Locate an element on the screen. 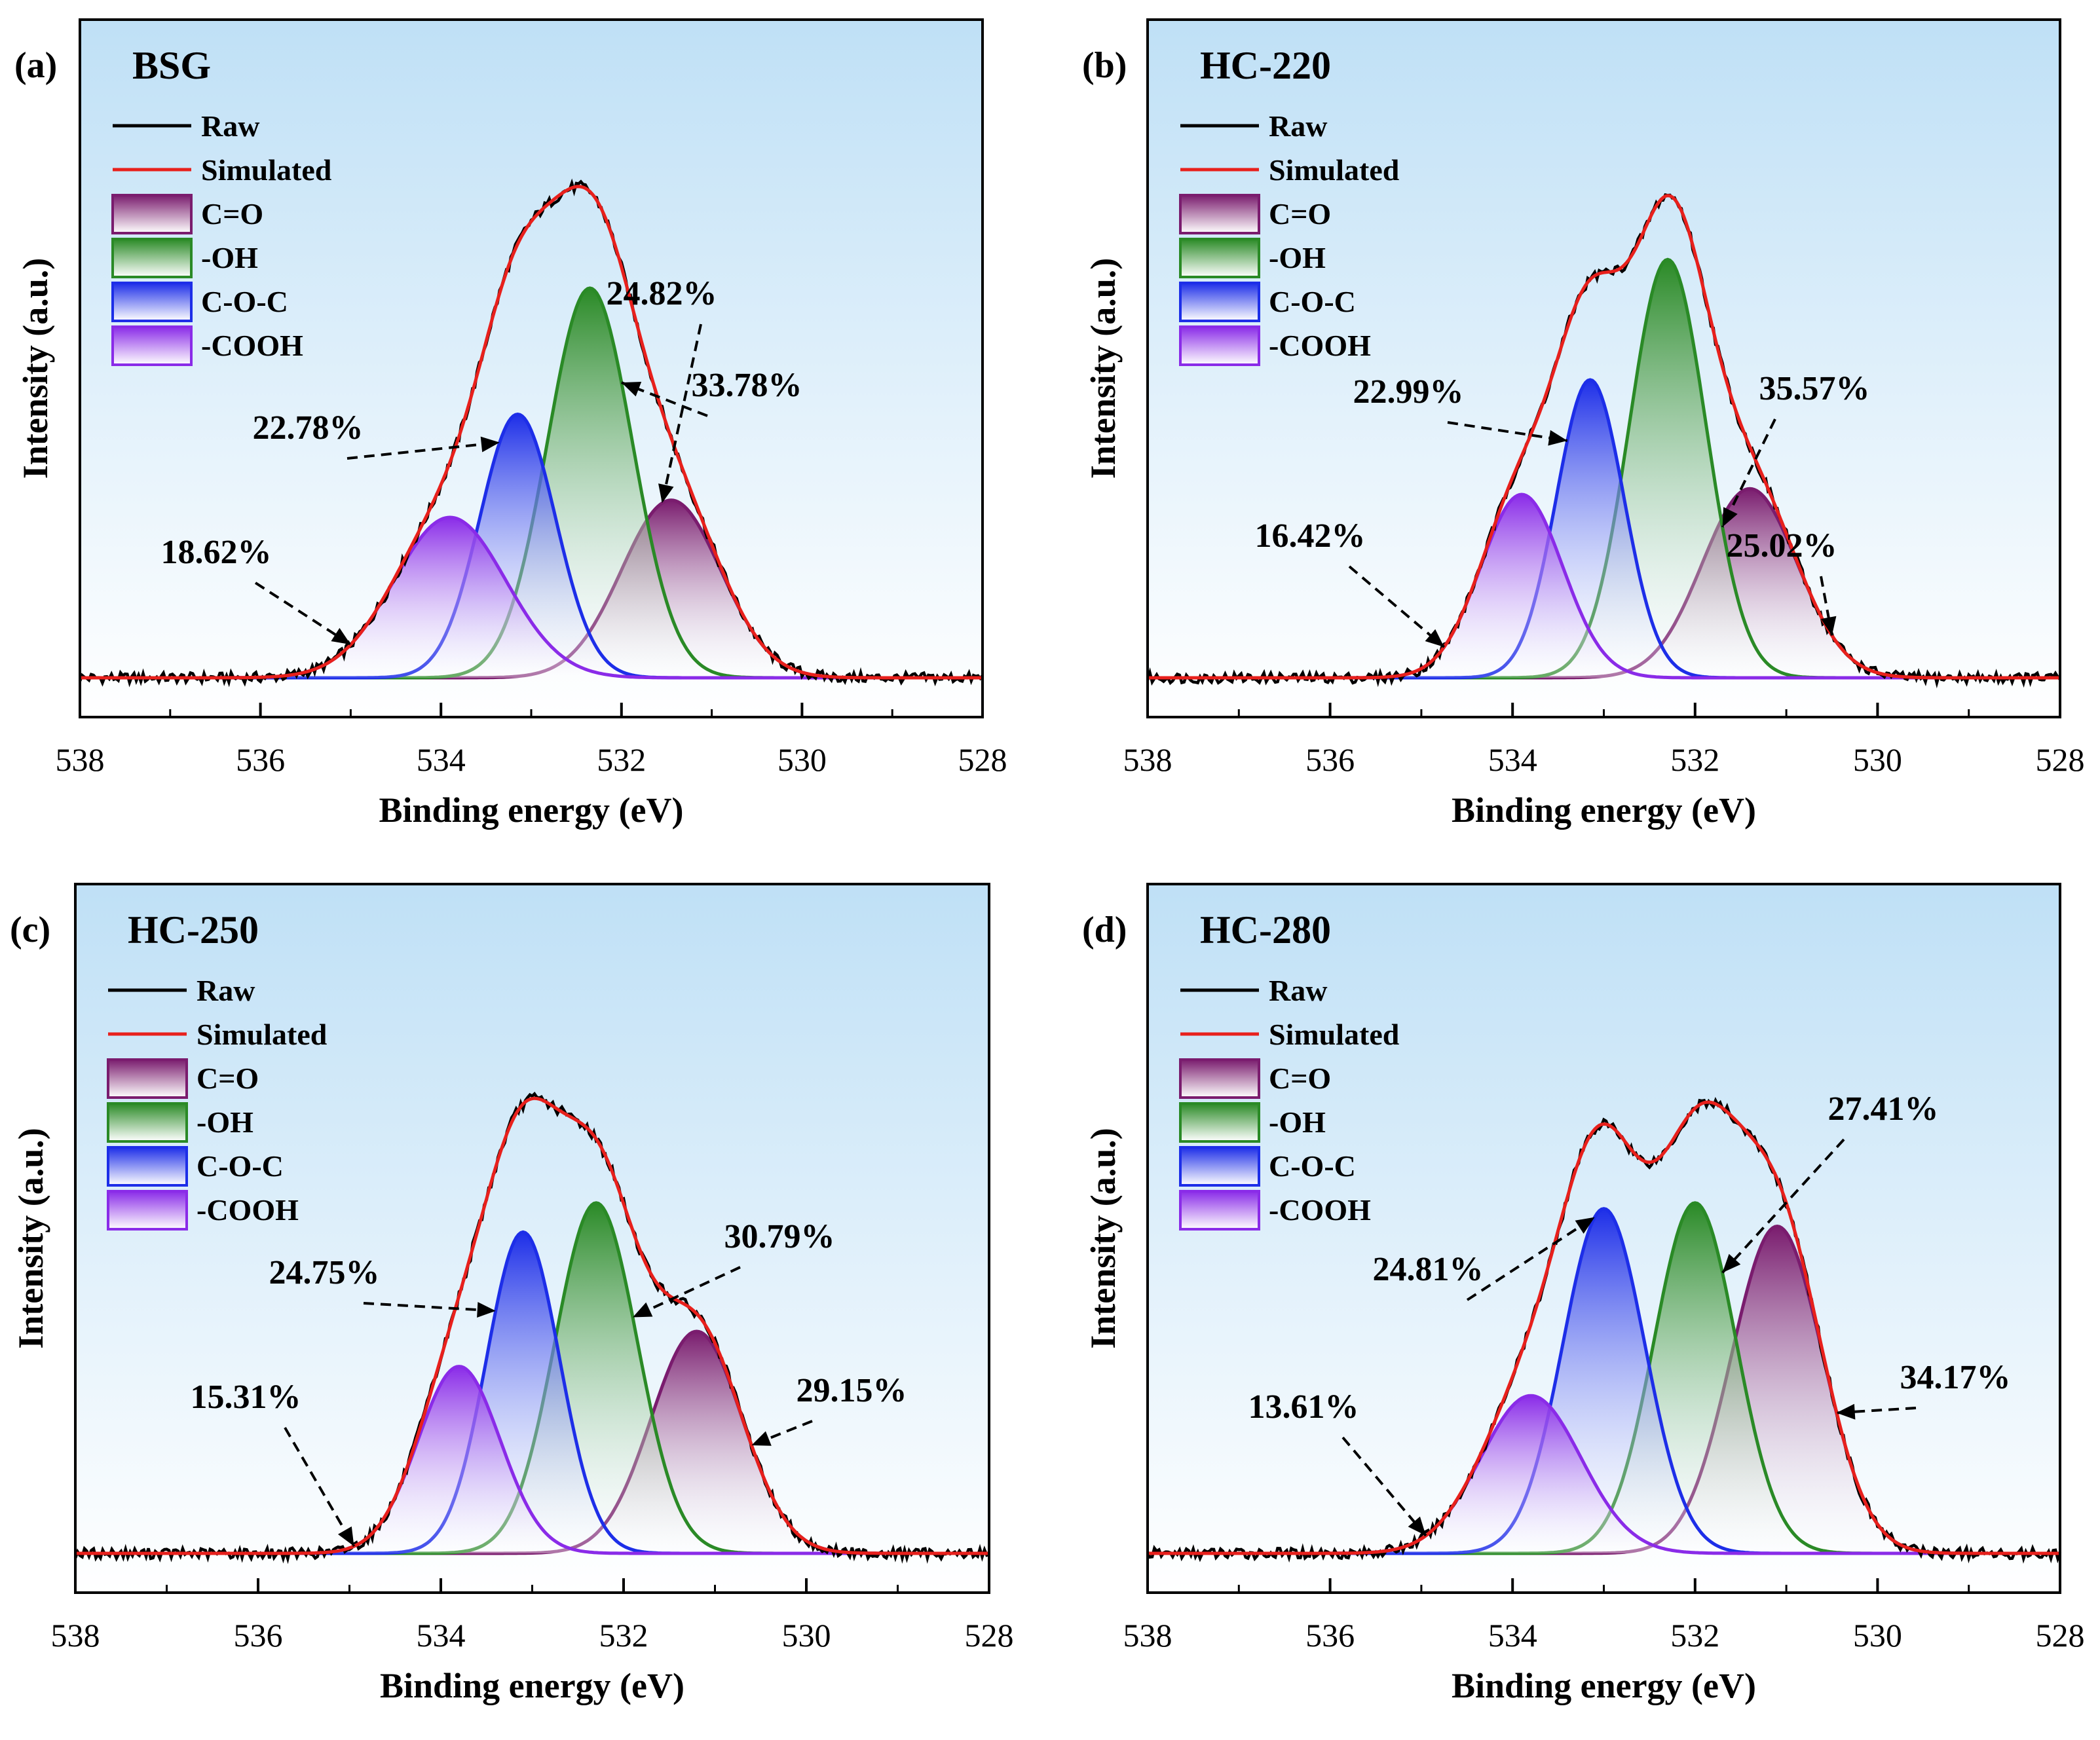 The image size is (2100, 1740). percent-label: 30.79% is located at coordinates (779, 1236).